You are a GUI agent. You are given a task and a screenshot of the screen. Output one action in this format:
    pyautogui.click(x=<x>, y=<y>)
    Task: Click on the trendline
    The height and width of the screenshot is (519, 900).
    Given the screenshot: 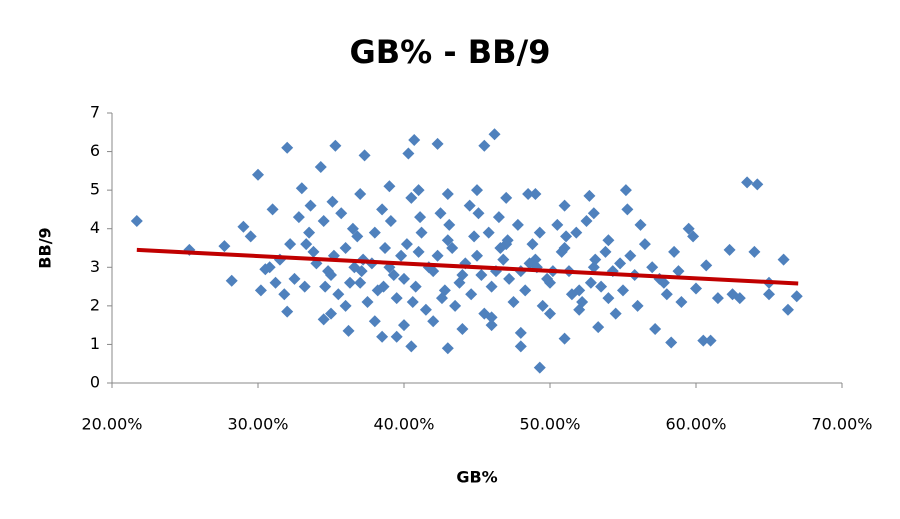 What is the action you would take?
    pyautogui.click(x=467, y=266)
    